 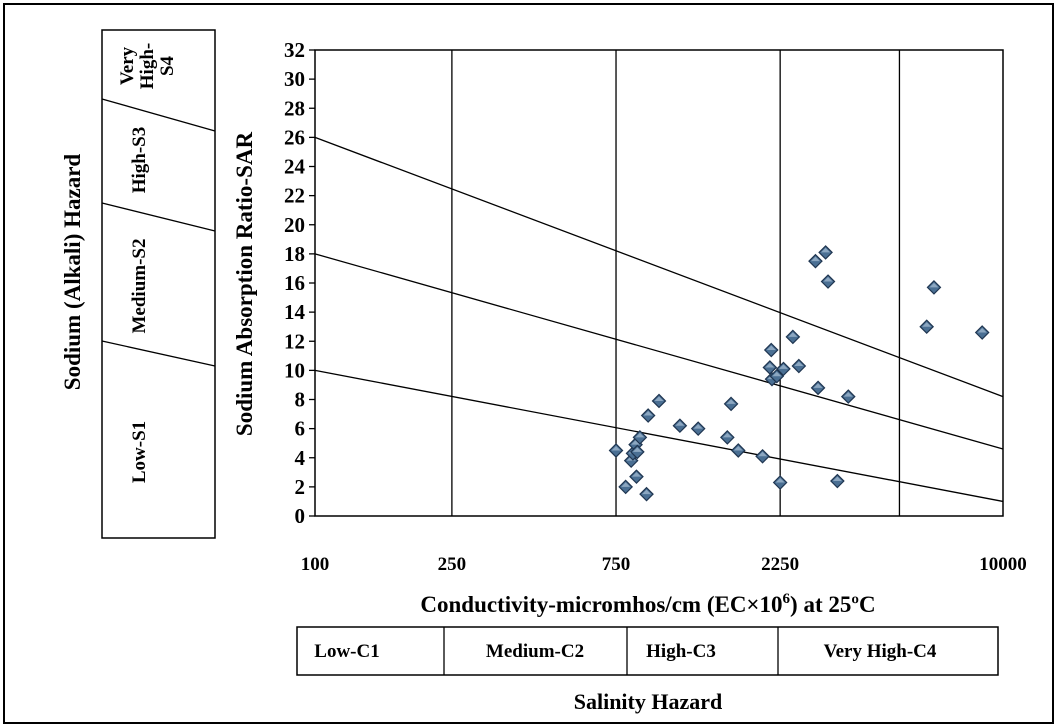 I want to click on data-point-marker, so click(x=825, y=252).